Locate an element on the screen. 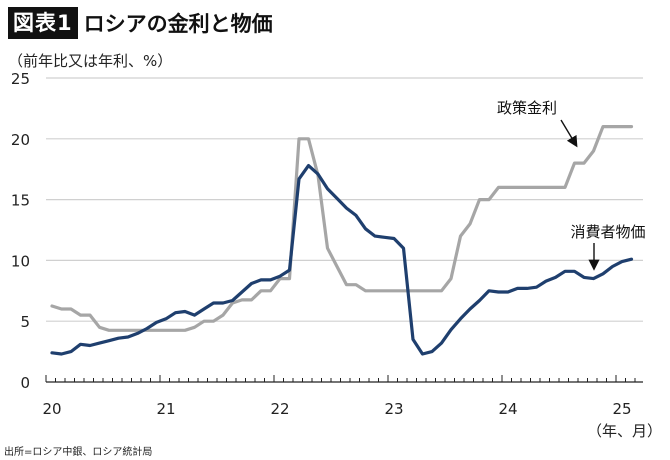 The height and width of the screenshot is (460, 670). x-tick-label: 21 is located at coordinates (165, 409).